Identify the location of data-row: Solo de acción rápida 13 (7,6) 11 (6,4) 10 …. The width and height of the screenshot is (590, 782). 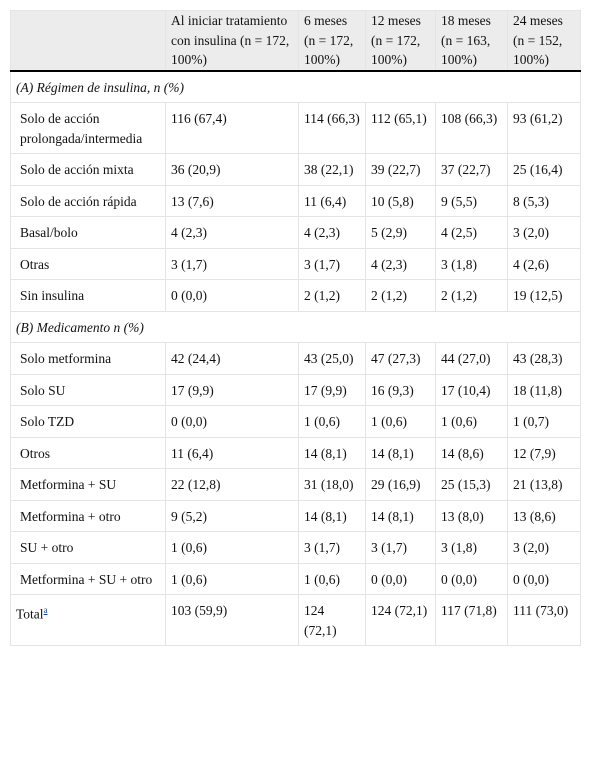
(295, 200).